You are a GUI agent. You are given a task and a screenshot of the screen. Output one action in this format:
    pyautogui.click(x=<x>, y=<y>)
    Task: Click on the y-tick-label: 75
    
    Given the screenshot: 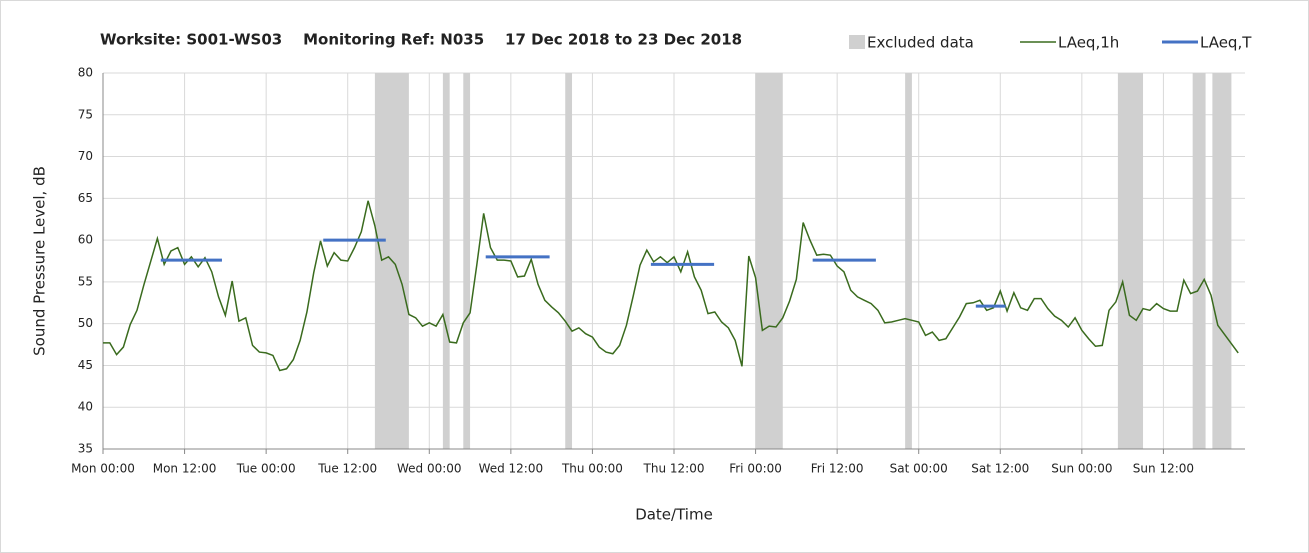 What is the action you would take?
    pyautogui.click(x=85, y=114)
    